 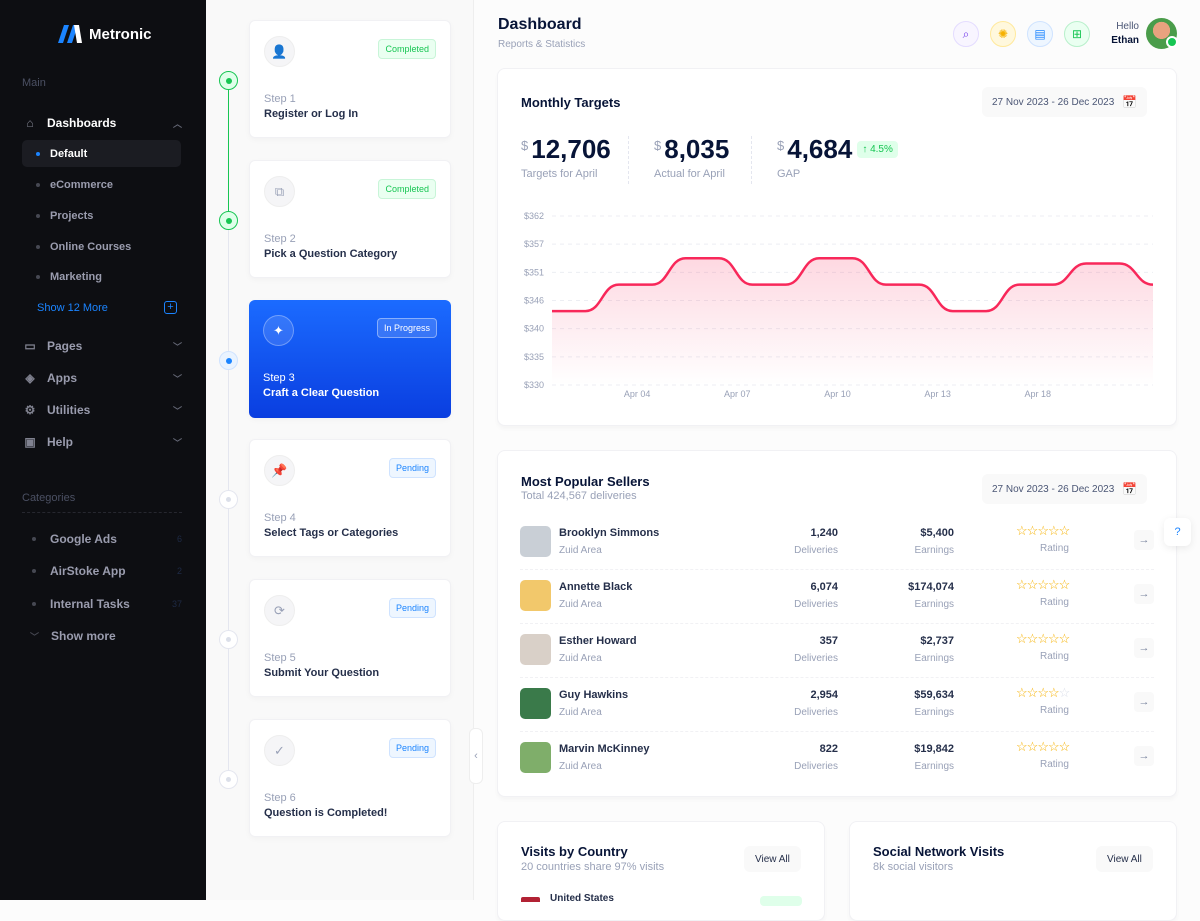 What do you see at coordinates (102, 636) in the screenshot?
I see `show-more-categories: ﹀ Show more` at bounding box center [102, 636].